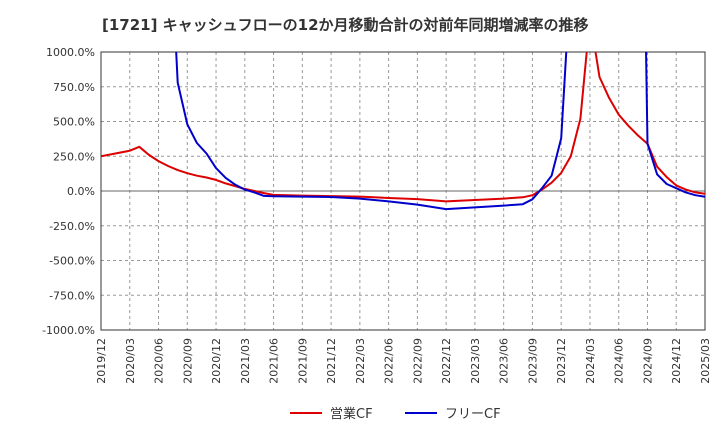  I want to click on y-tick-label: -500.0%, so click(72, 261).